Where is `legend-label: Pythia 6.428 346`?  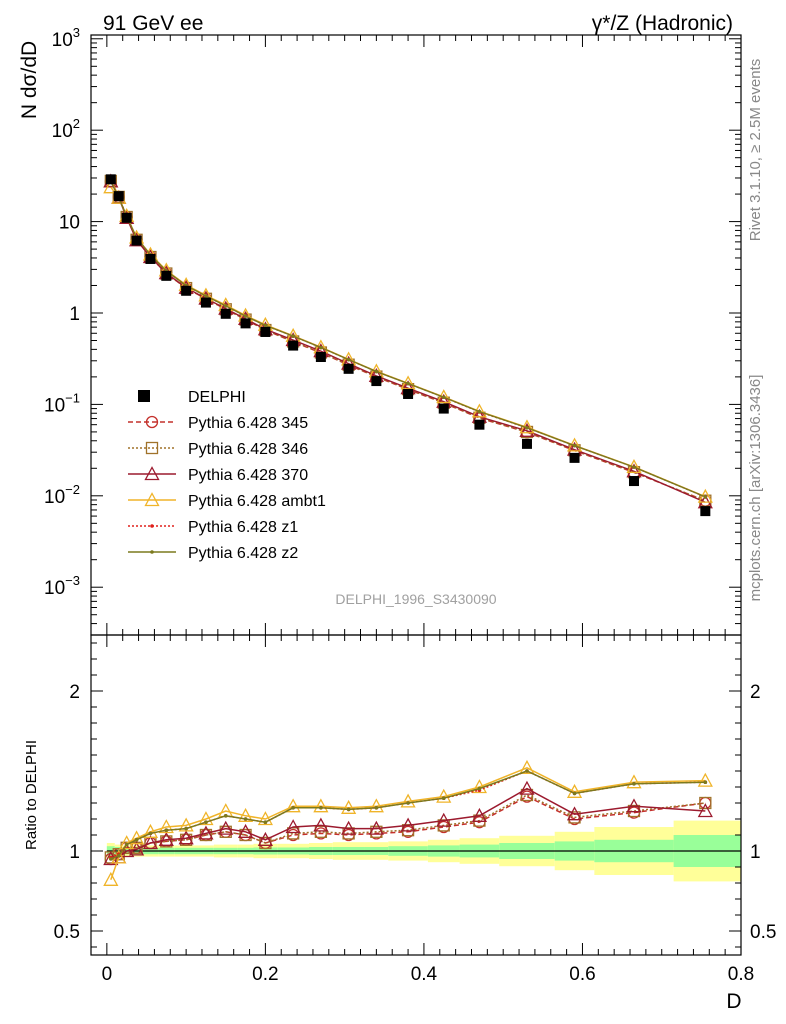 legend-label: Pythia 6.428 346 is located at coordinates (248, 449).